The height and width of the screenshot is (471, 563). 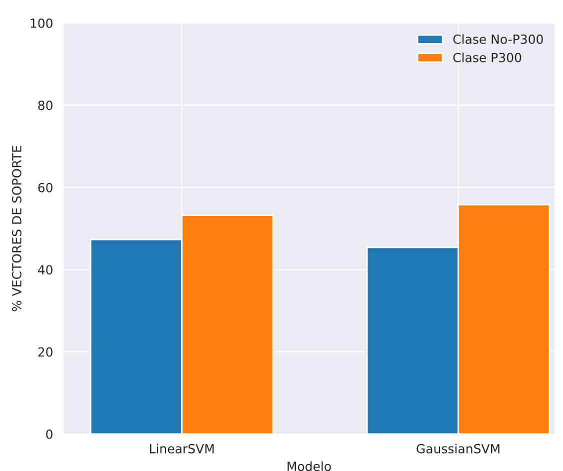 What do you see at coordinates (41, 23) in the screenshot?
I see `y-tick-label: 100` at bounding box center [41, 23].